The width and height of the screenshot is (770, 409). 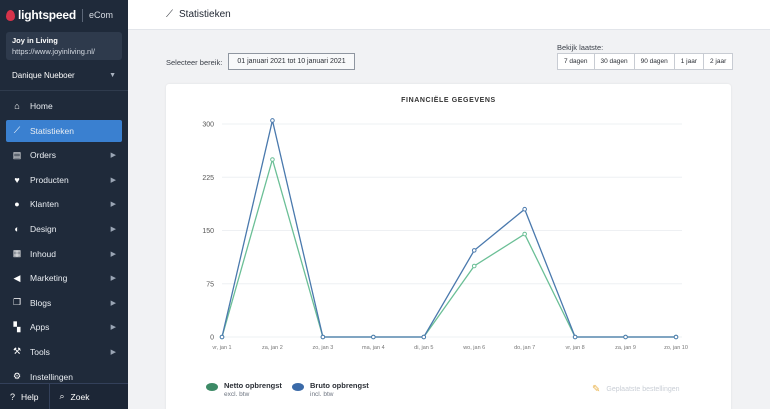 What do you see at coordinates (449, 15) in the screenshot?
I see `topbar: ⟋ Statistieken` at bounding box center [449, 15].